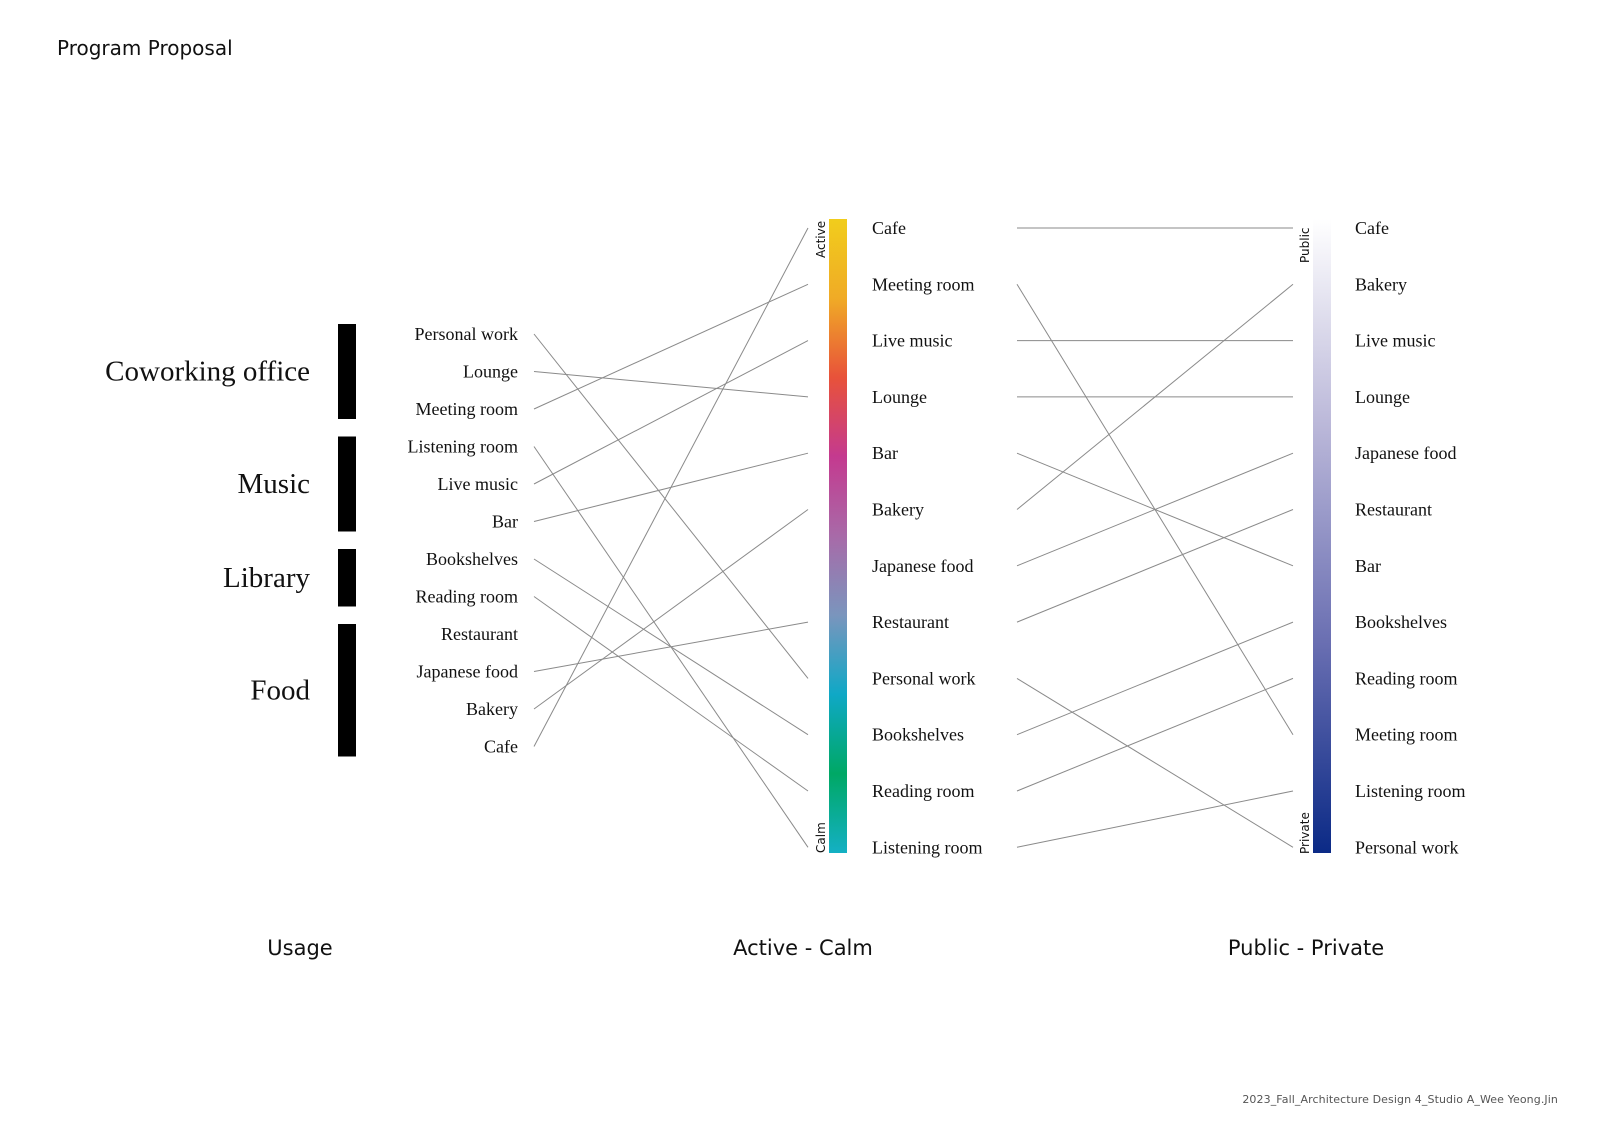  What do you see at coordinates (1305, 833) in the screenshot?
I see `private-label: Private` at bounding box center [1305, 833].